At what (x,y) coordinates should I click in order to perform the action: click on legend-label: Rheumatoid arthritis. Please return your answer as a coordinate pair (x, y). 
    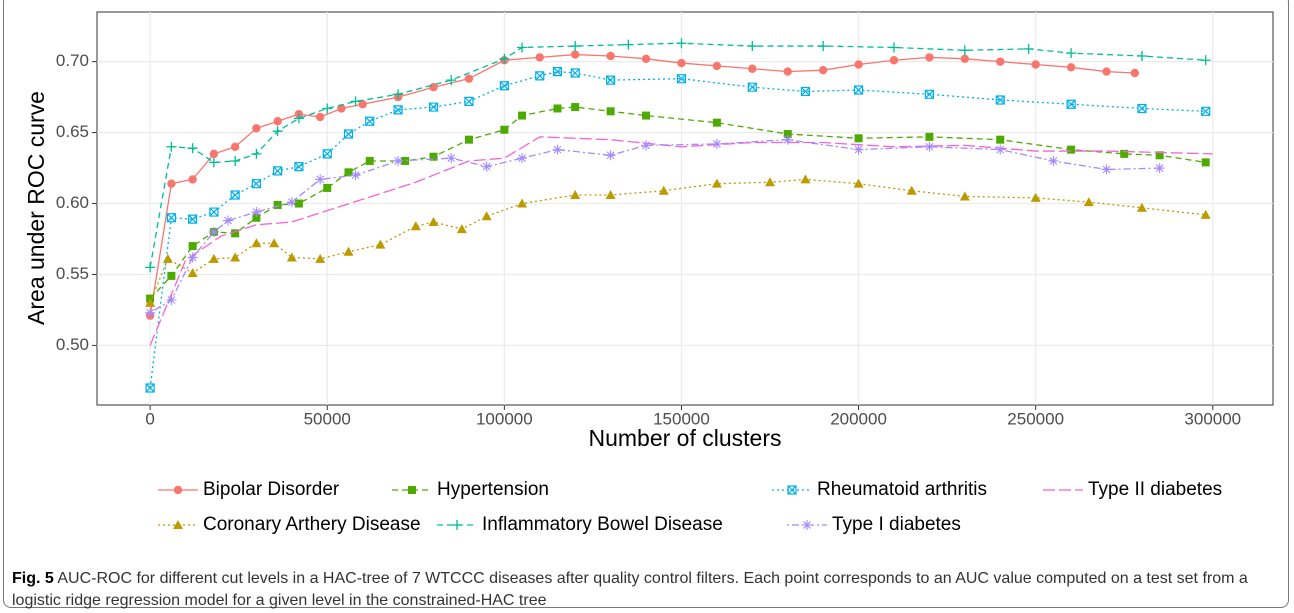
    Looking at the image, I should click on (902, 489).